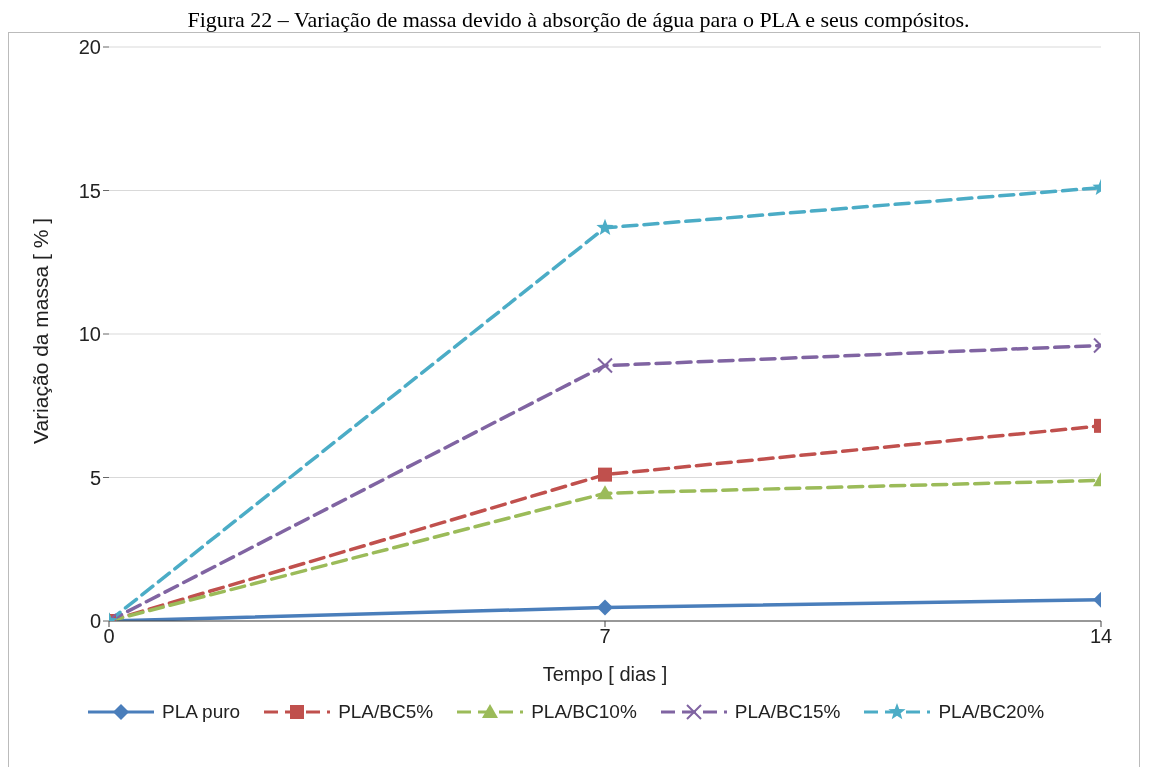 The height and width of the screenshot is (767, 1149). Describe the element at coordinates (89, 190) in the screenshot. I see `y-tick-label: 15` at that location.